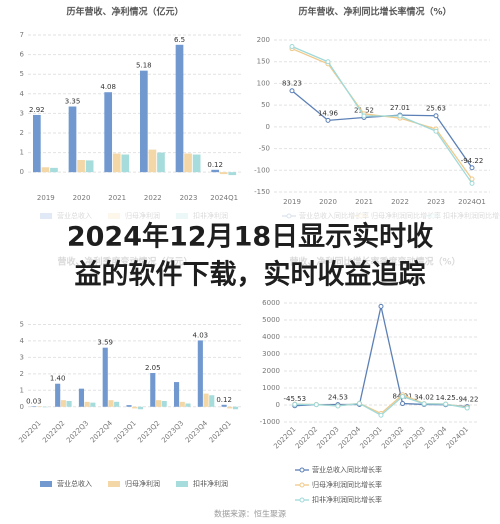 This screenshot has width=500, height=524. What do you see at coordinates (328, 113) in the screenshot?
I see `value-label: 14.96` at bounding box center [328, 113].